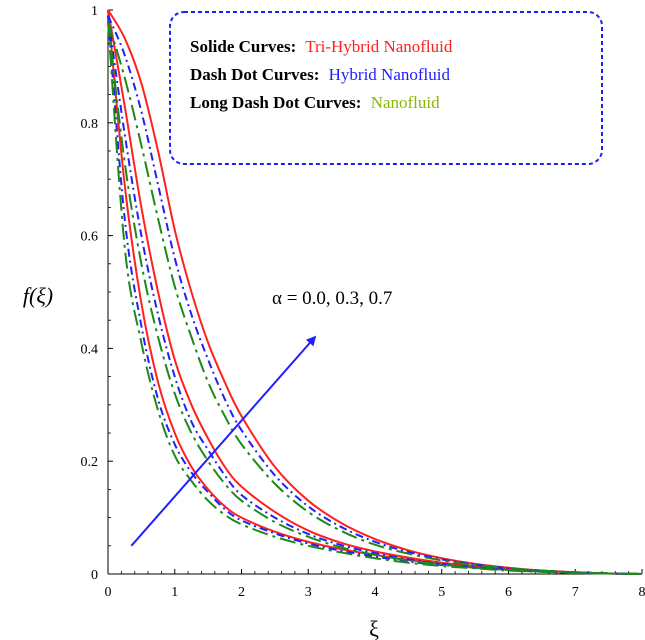  What do you see at coordinates (38, 295) in the screenshot?
I see `y-axis-title: f(ξ)` at bounding box center [38, 295].